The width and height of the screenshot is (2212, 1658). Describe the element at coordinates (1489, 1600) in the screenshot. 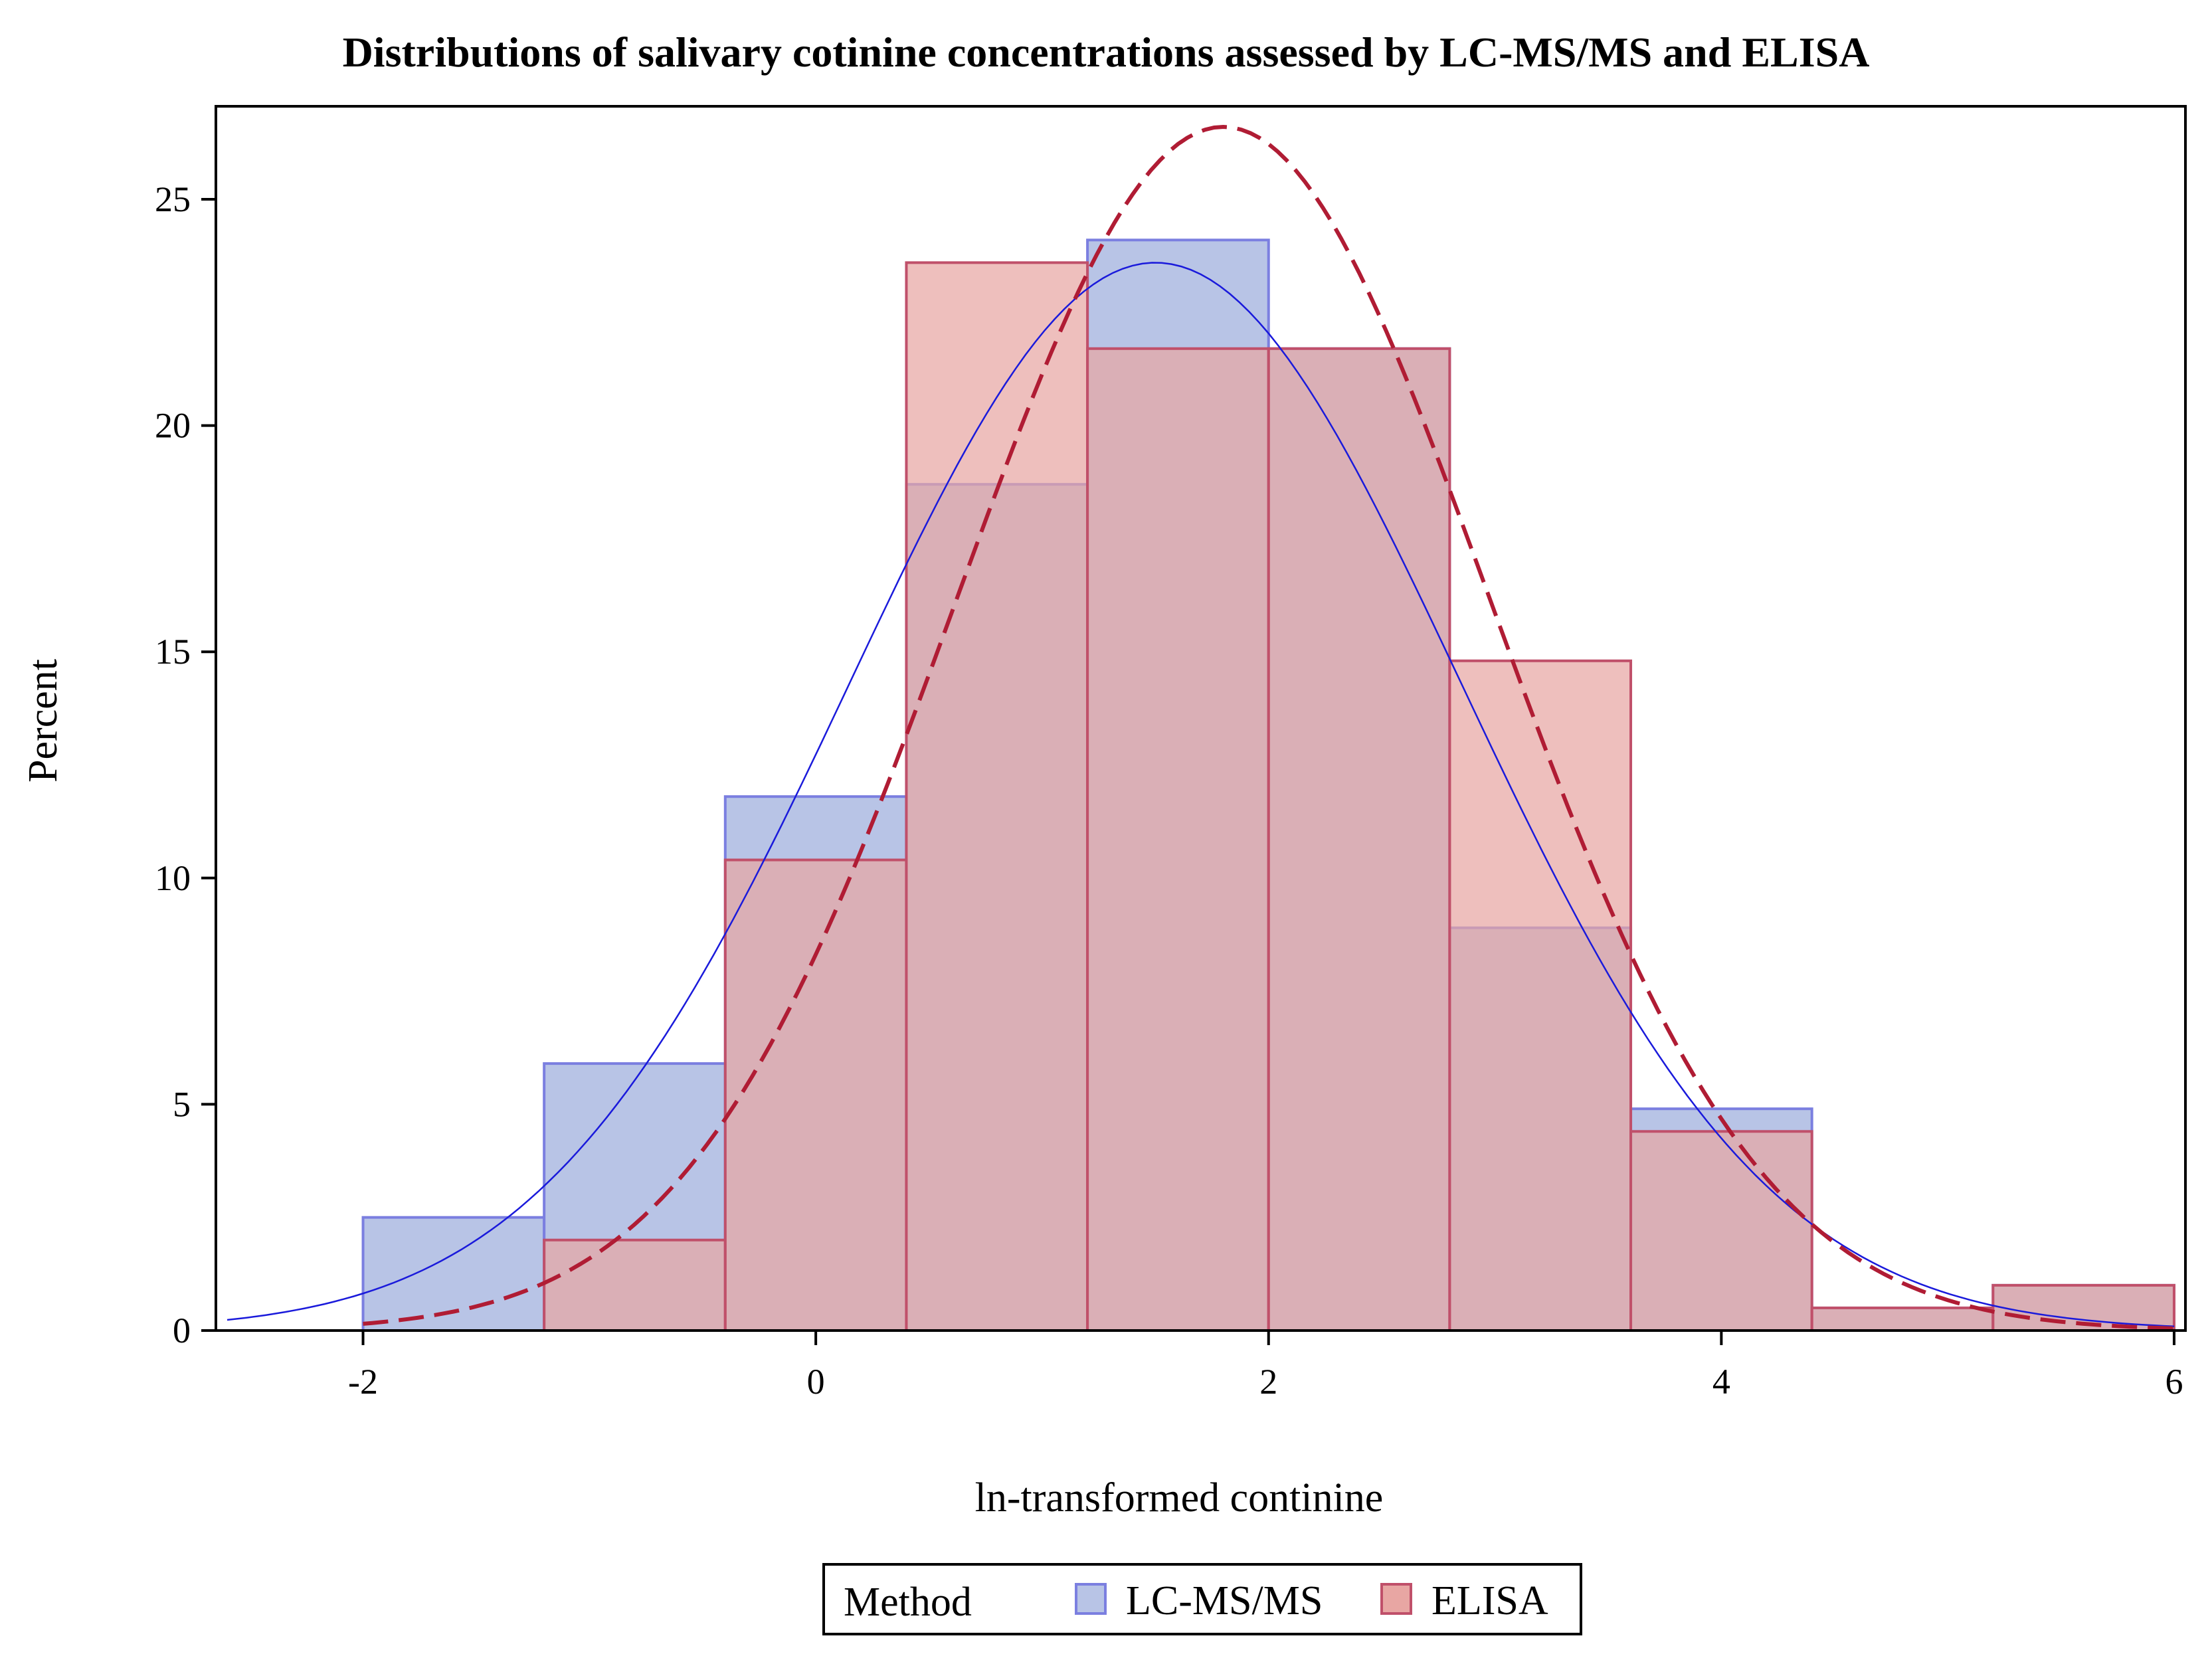

I see `legend-label-elisa: ELISA` at that location.